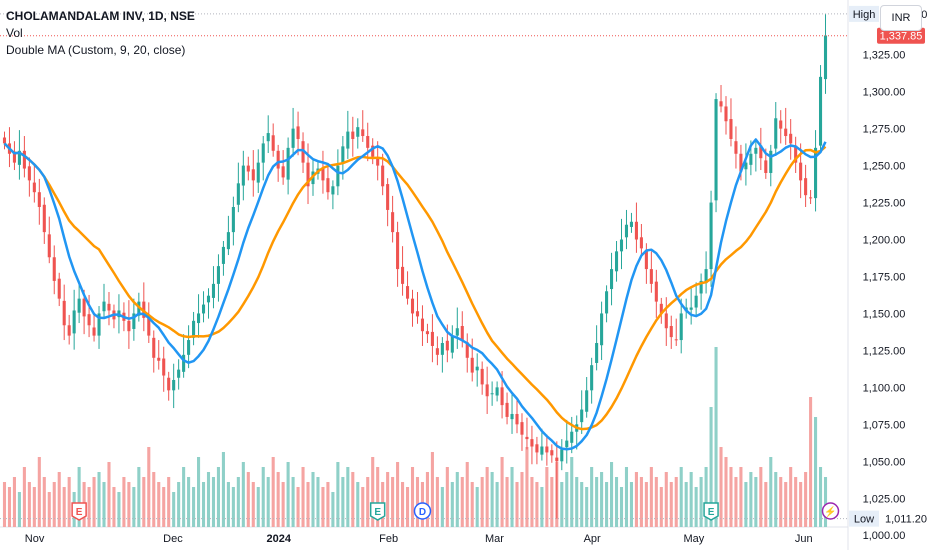 This screenshot has height=550, width=932. I want to click on time-tick-label: Jun, so click(804, 539).